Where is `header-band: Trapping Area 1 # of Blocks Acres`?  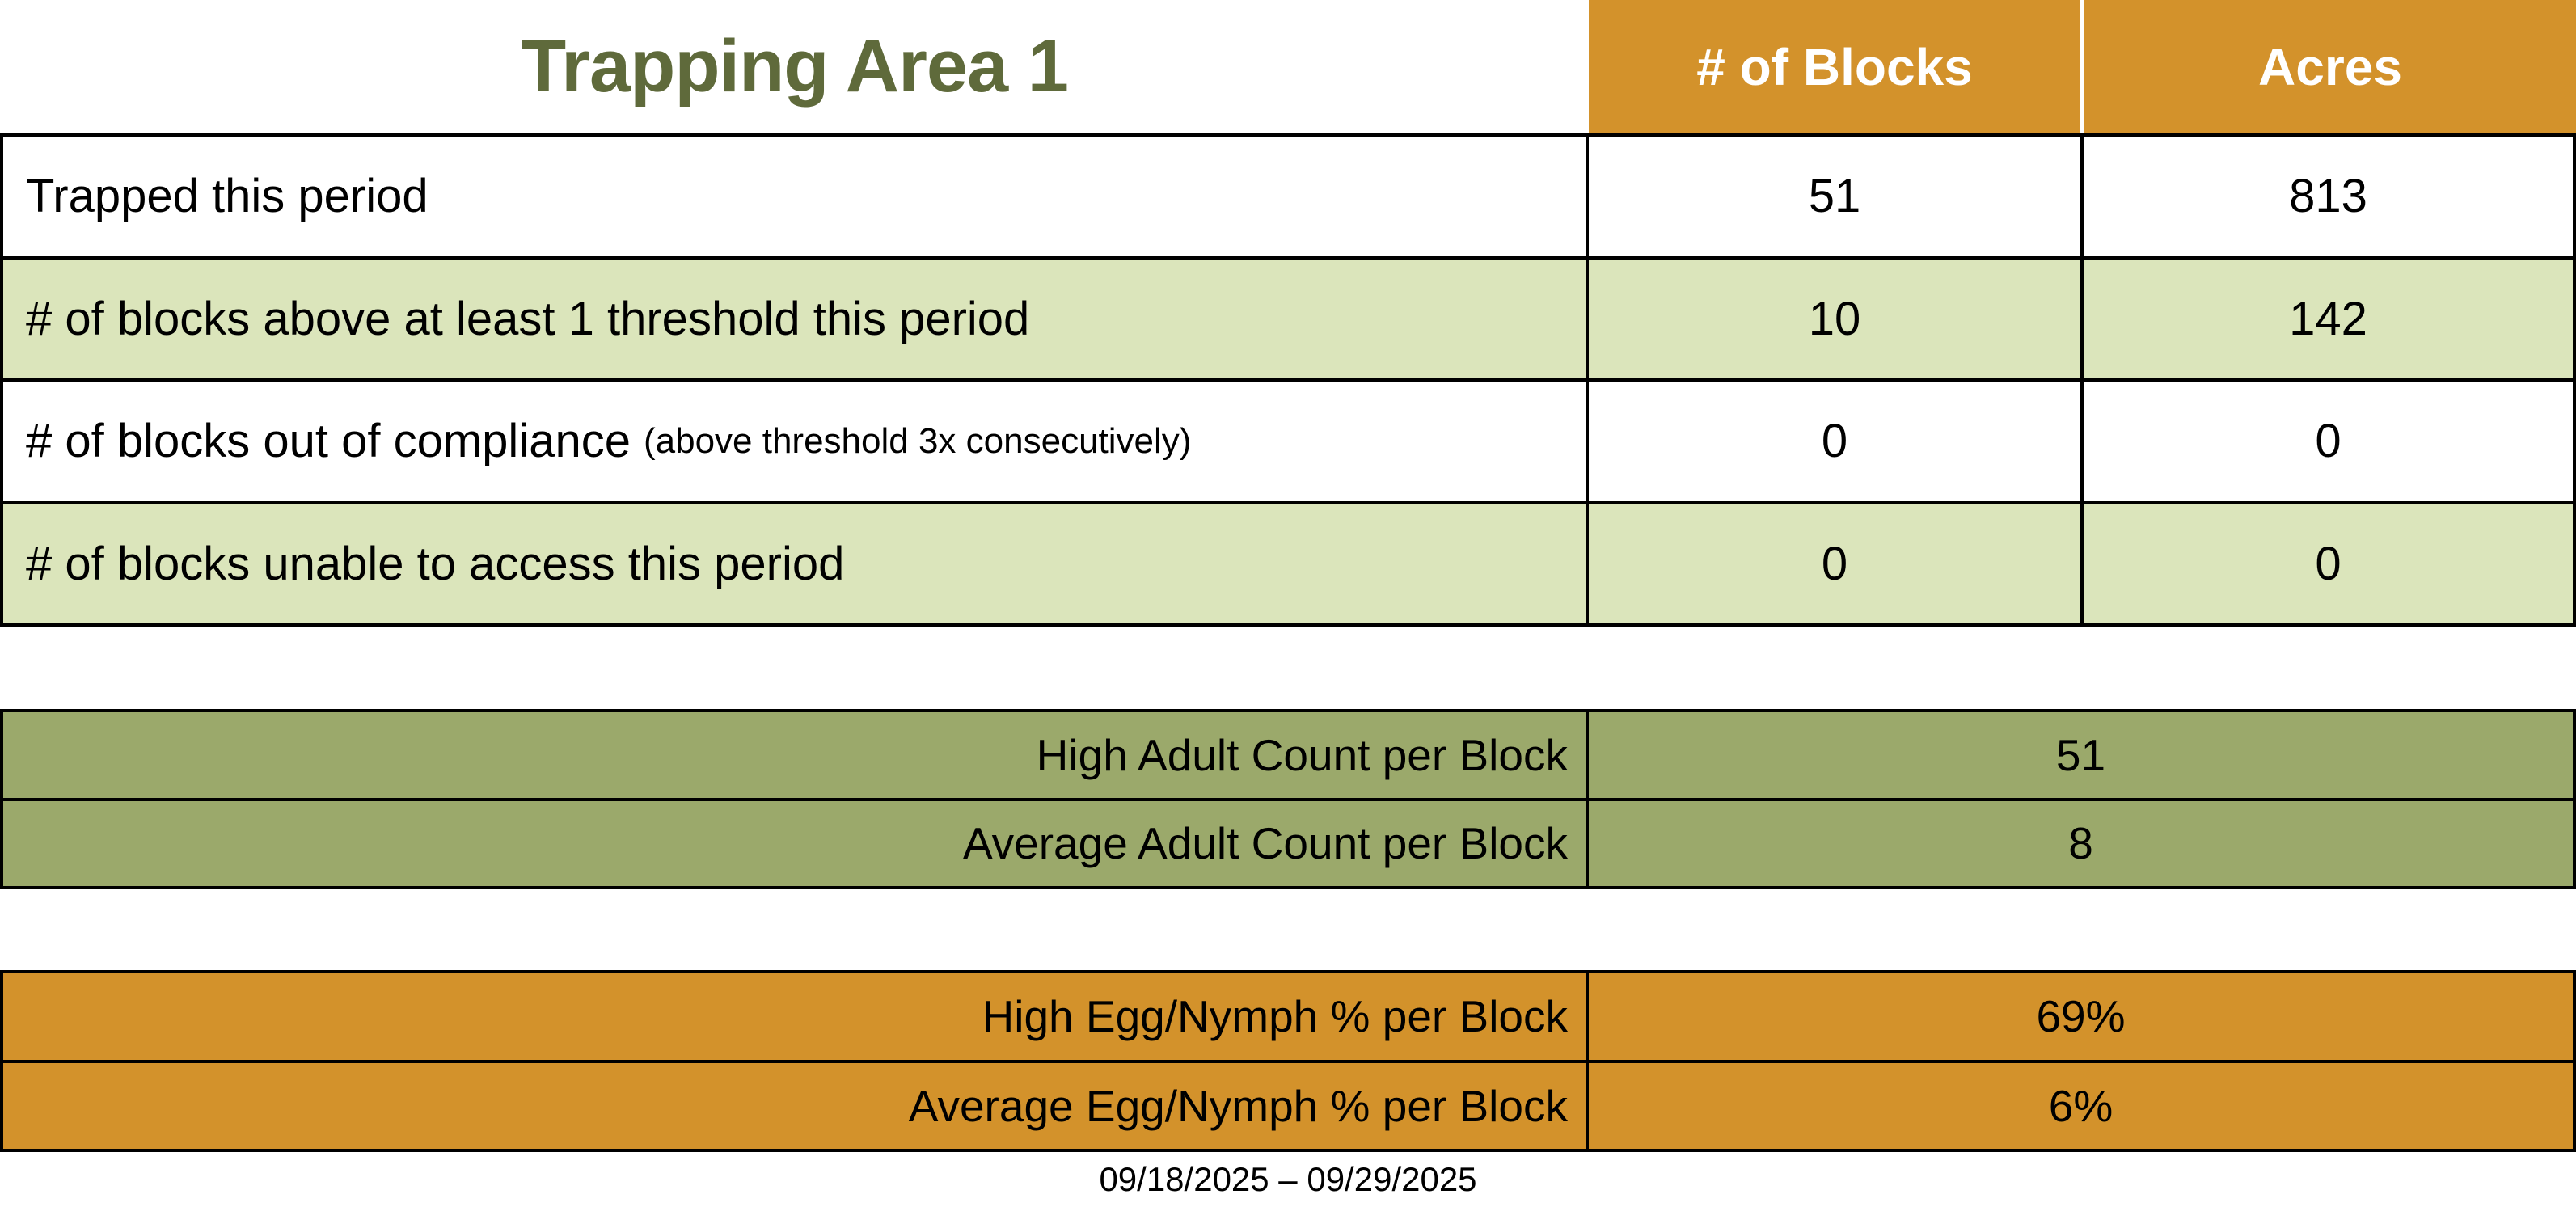
header-band: Trapping Area 1 # of Blocks Acres is located at coordinates (1288, 66).